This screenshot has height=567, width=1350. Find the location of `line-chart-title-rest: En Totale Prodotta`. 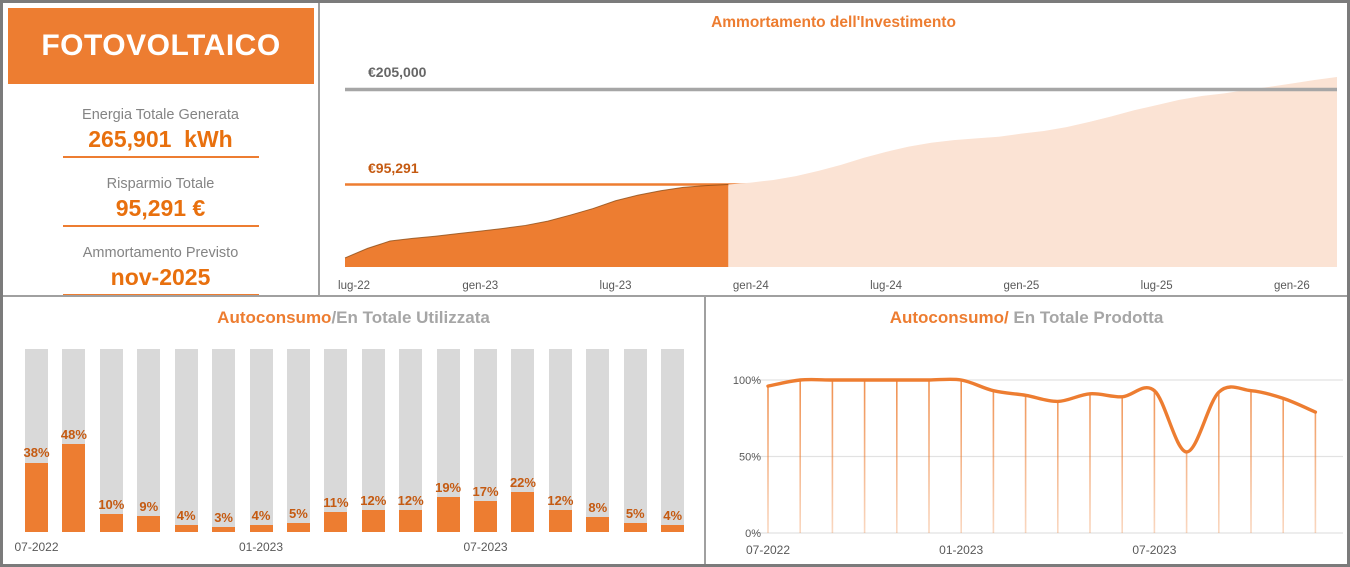

line-chart-title-rest: En Totale Prodotta is located at coordinates (1086, 317).